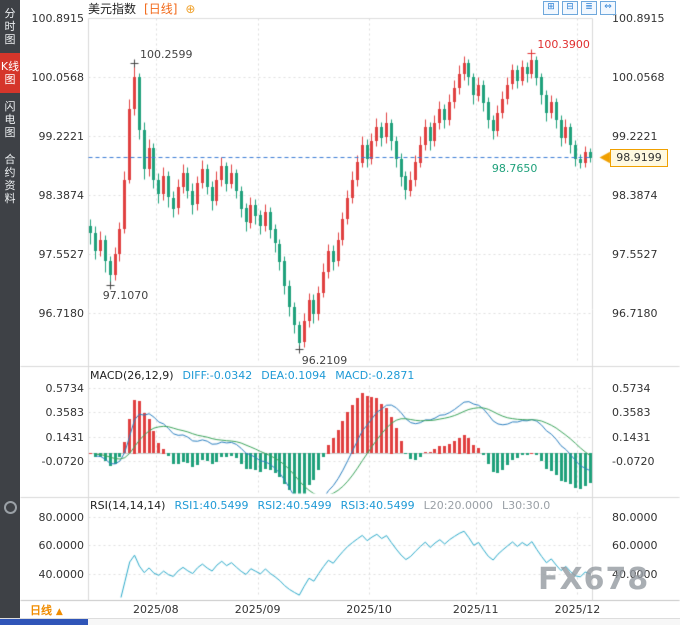 Image resolution: width=680 pixels, height=625 pixels. Describe the element at coordinates (294, 375) in the screenshot. I see `macd-dea-value: DEA:0.1094` at that location.